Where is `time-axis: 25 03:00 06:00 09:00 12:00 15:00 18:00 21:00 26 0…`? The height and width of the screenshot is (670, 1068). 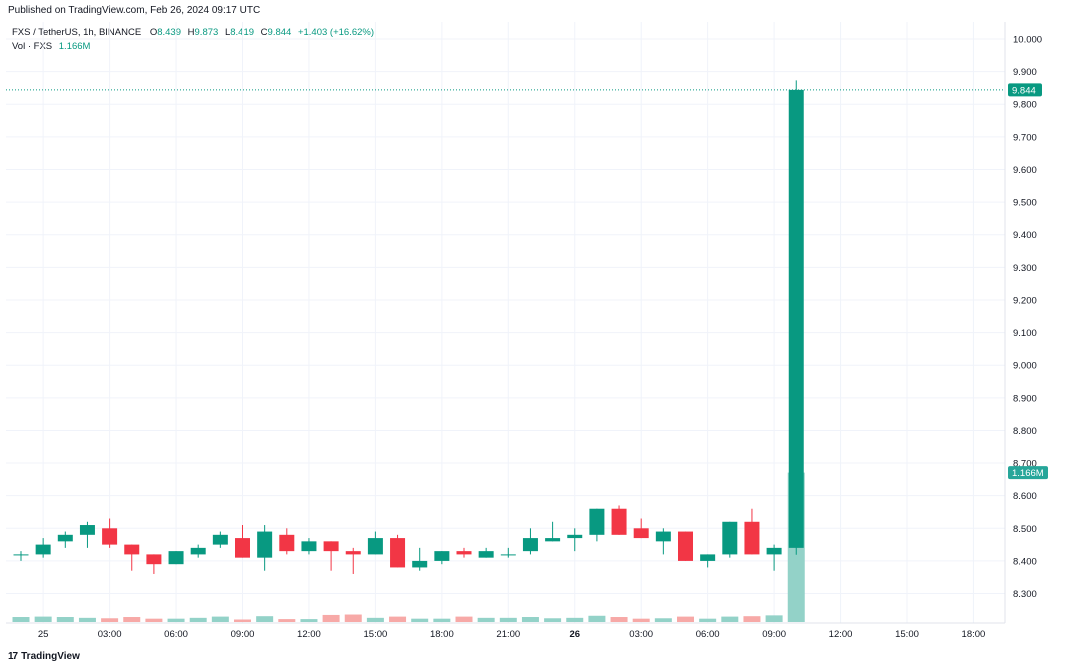
time-axis: 25 03:00 06:00 09:00 12:00 15:00 18:00 21:00 26 0… is located at coordinates (511, 634).